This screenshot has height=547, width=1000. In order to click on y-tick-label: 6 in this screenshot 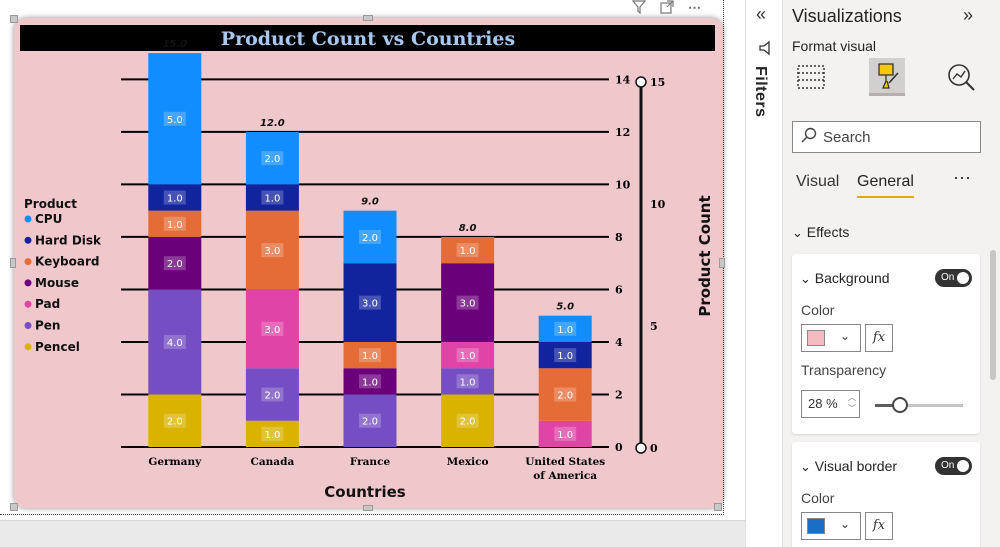, I will do `click(619, 289)`.